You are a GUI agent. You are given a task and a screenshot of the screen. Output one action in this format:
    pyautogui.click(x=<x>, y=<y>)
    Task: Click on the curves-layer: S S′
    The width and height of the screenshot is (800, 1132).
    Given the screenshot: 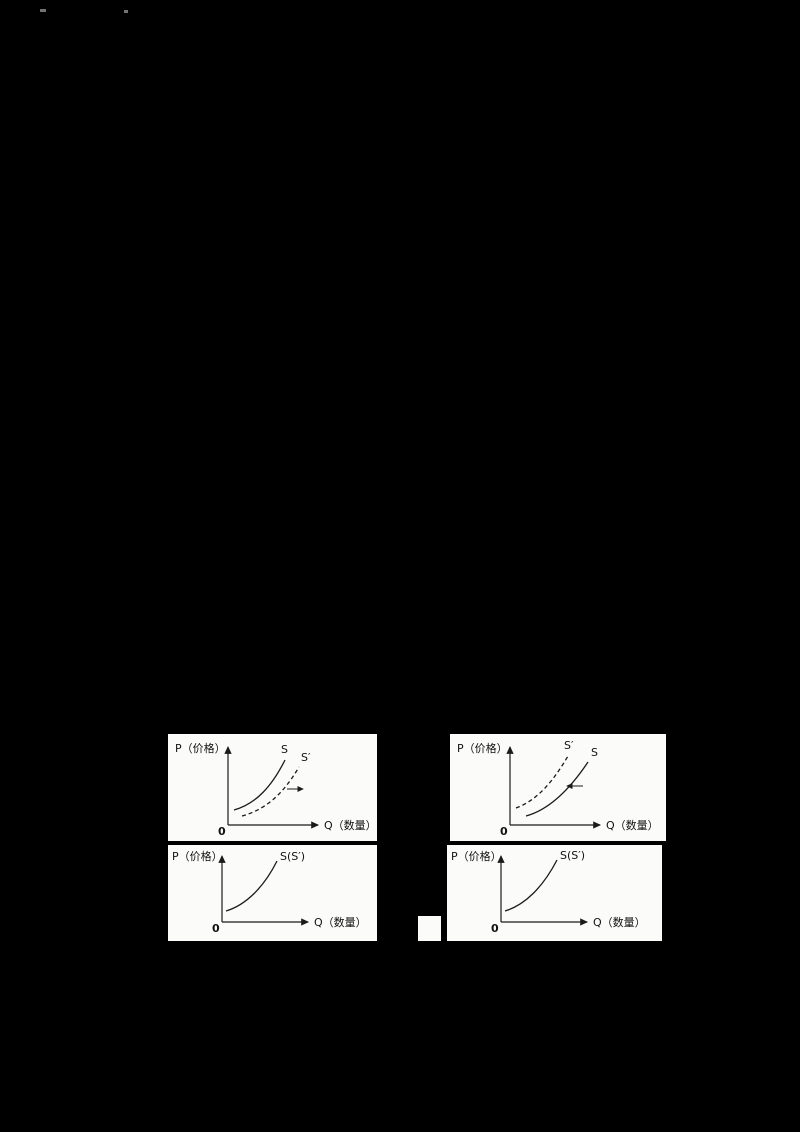 What is the action you would take?
    pyautogui.click(x=272, y=780)
    